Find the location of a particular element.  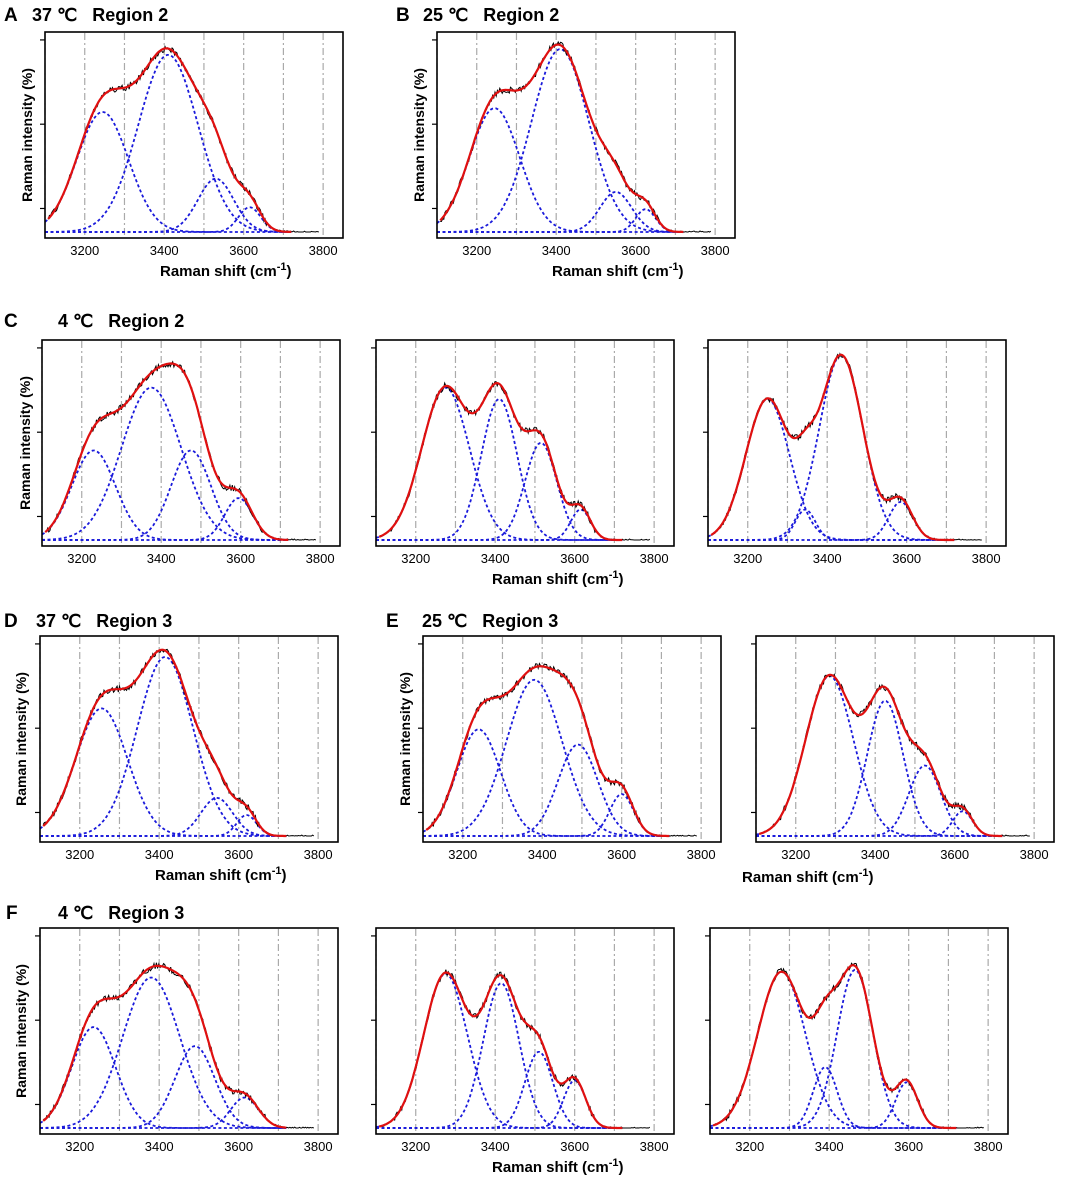

chart-c2: 3200 3400 3600 3800 Raman shift (cm-1) is located at coordinates (523, 463).